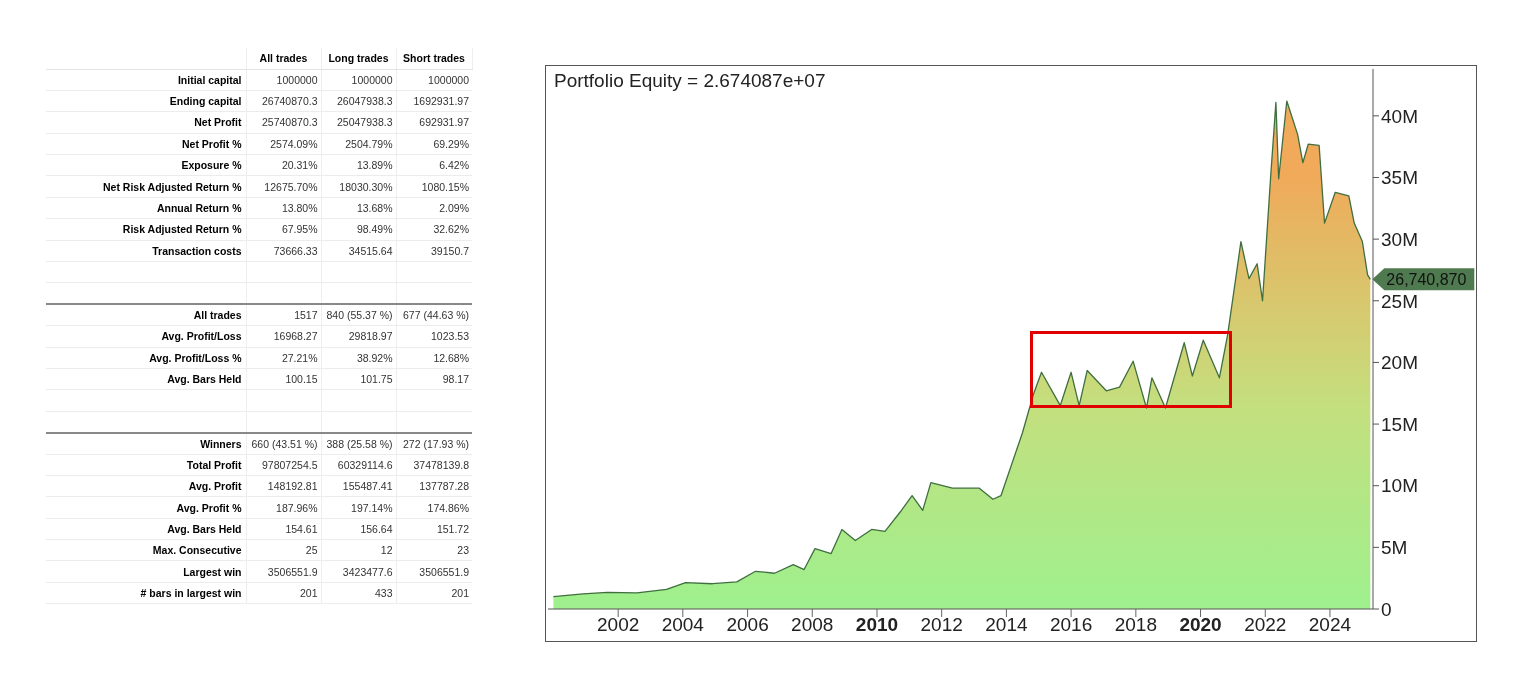 This screenshot has height=691, width=1519. Describe the element at coordinates (376, 528) in the screenshot. I see `text: 156.64` at that location.